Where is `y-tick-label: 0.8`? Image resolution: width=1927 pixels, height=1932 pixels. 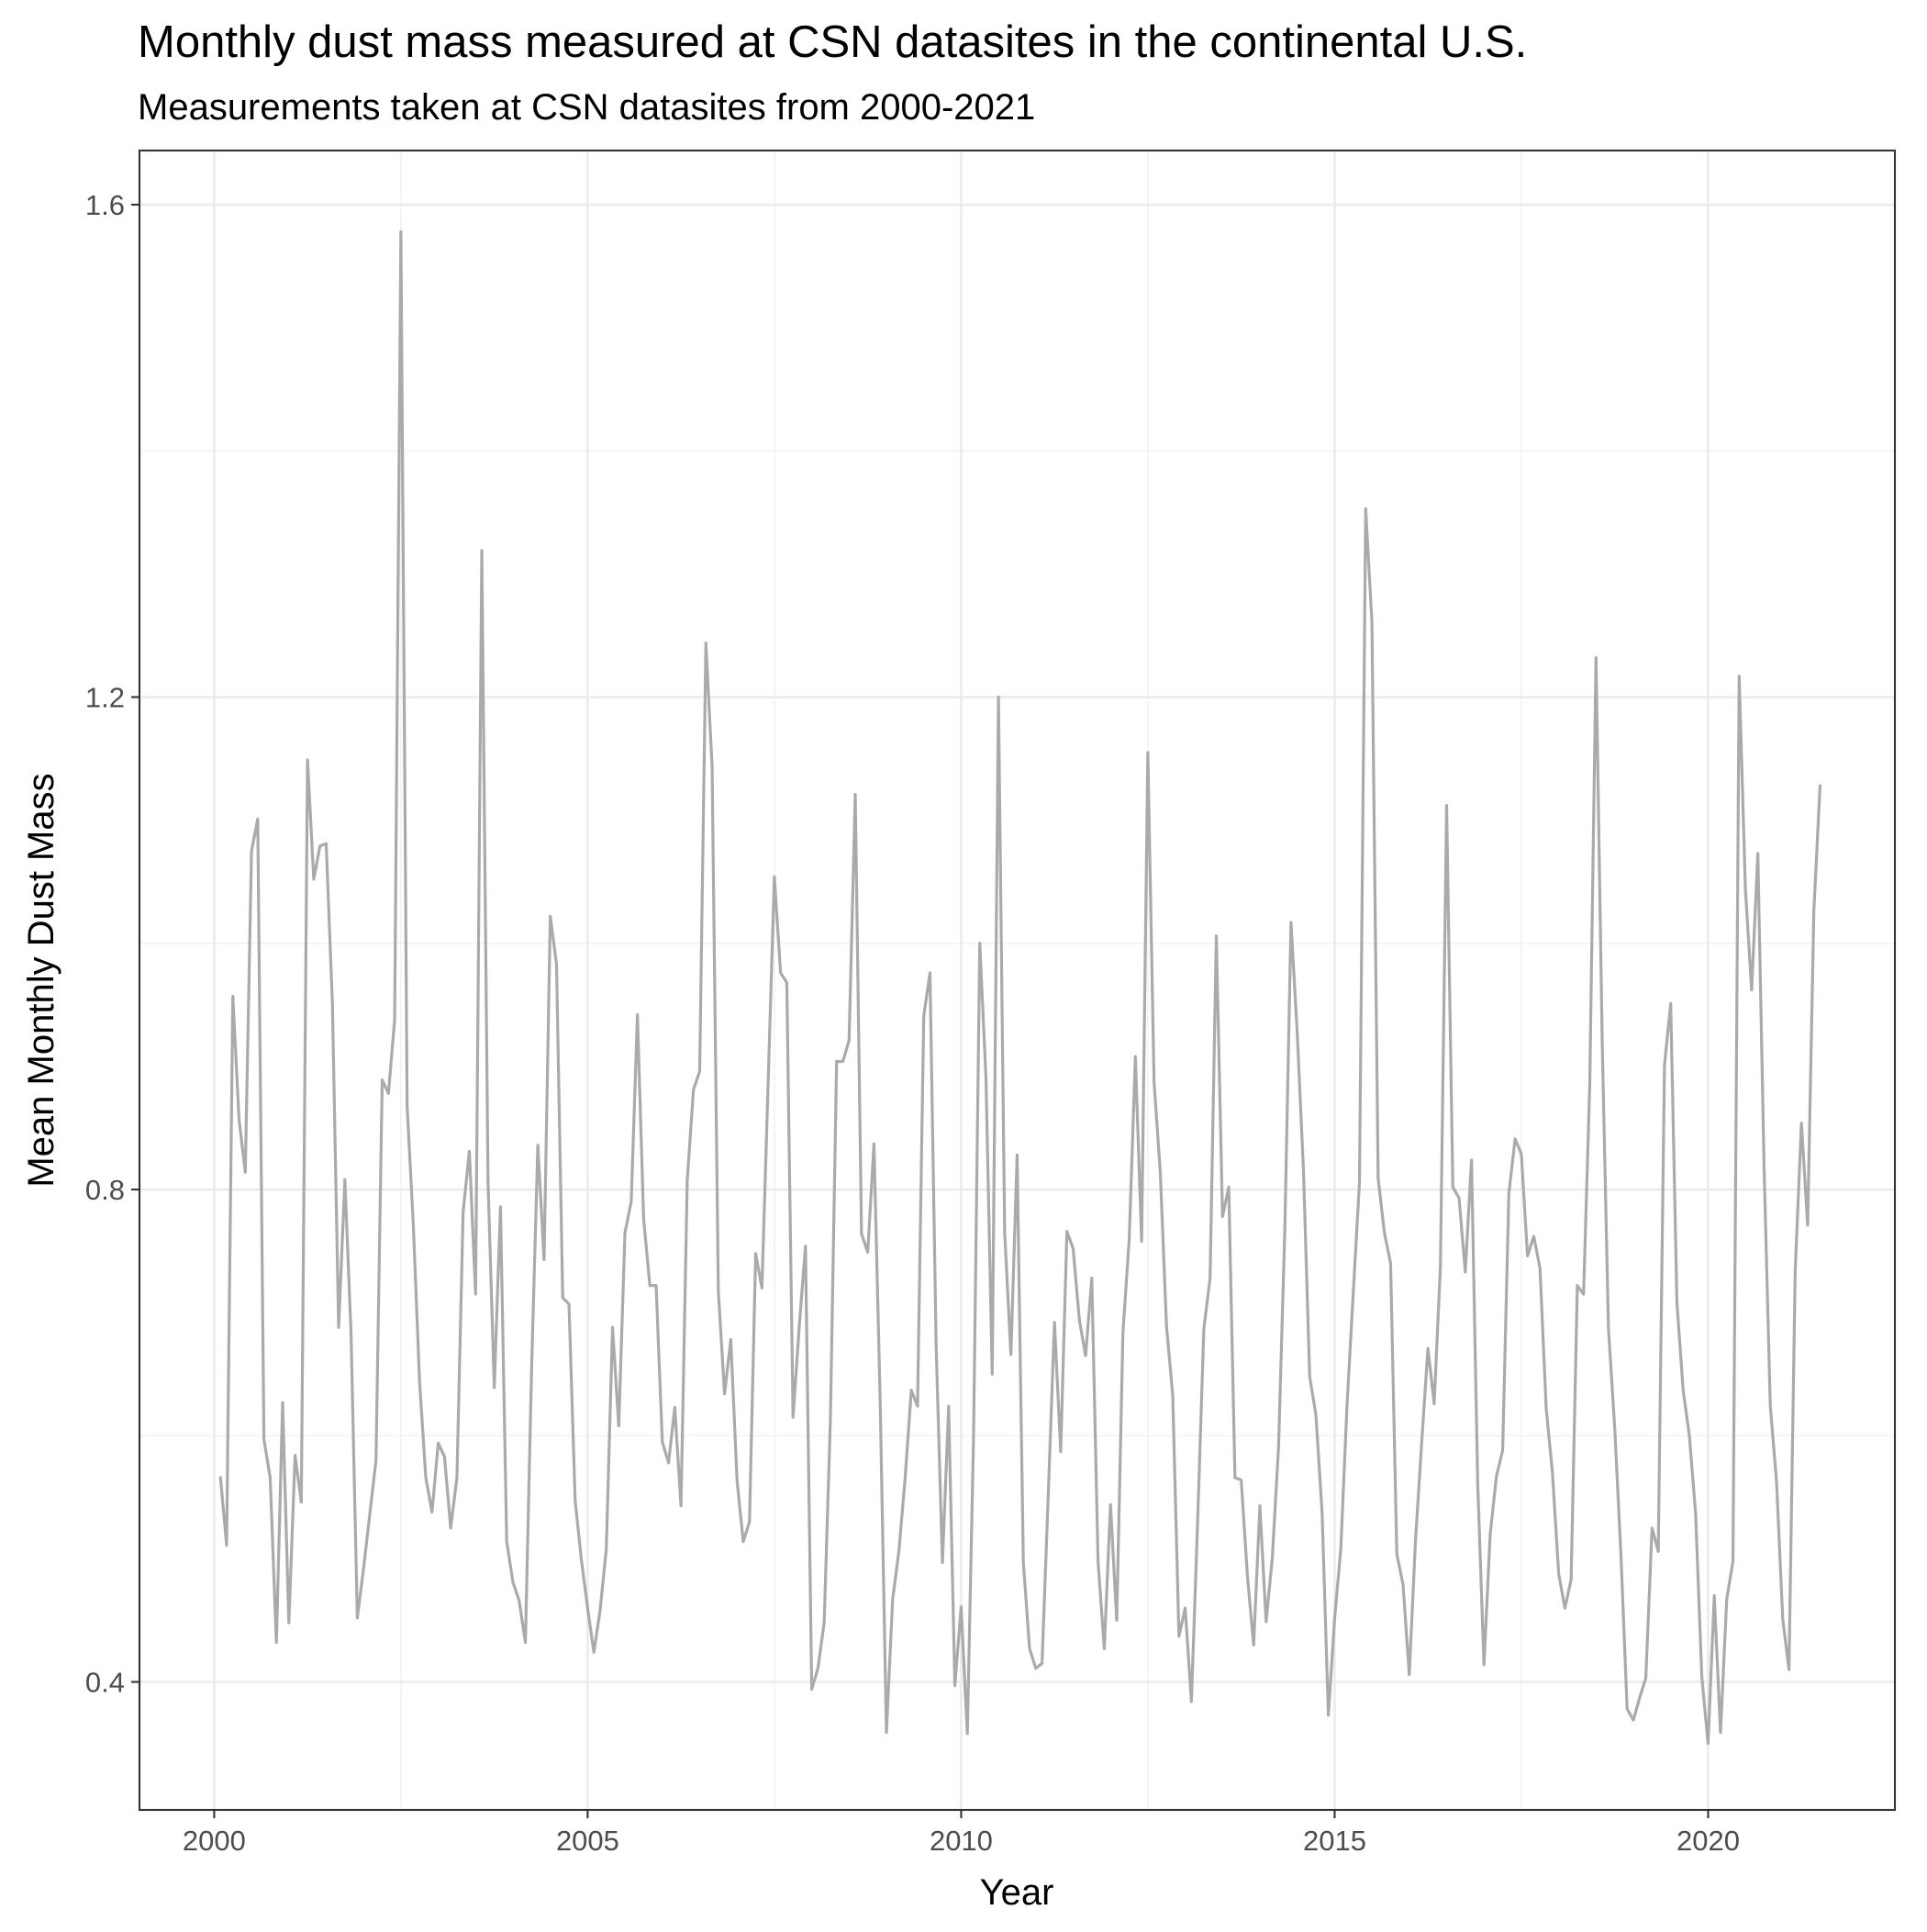
y-tick-label: 0.8 is located at coordinates (105, 1190).